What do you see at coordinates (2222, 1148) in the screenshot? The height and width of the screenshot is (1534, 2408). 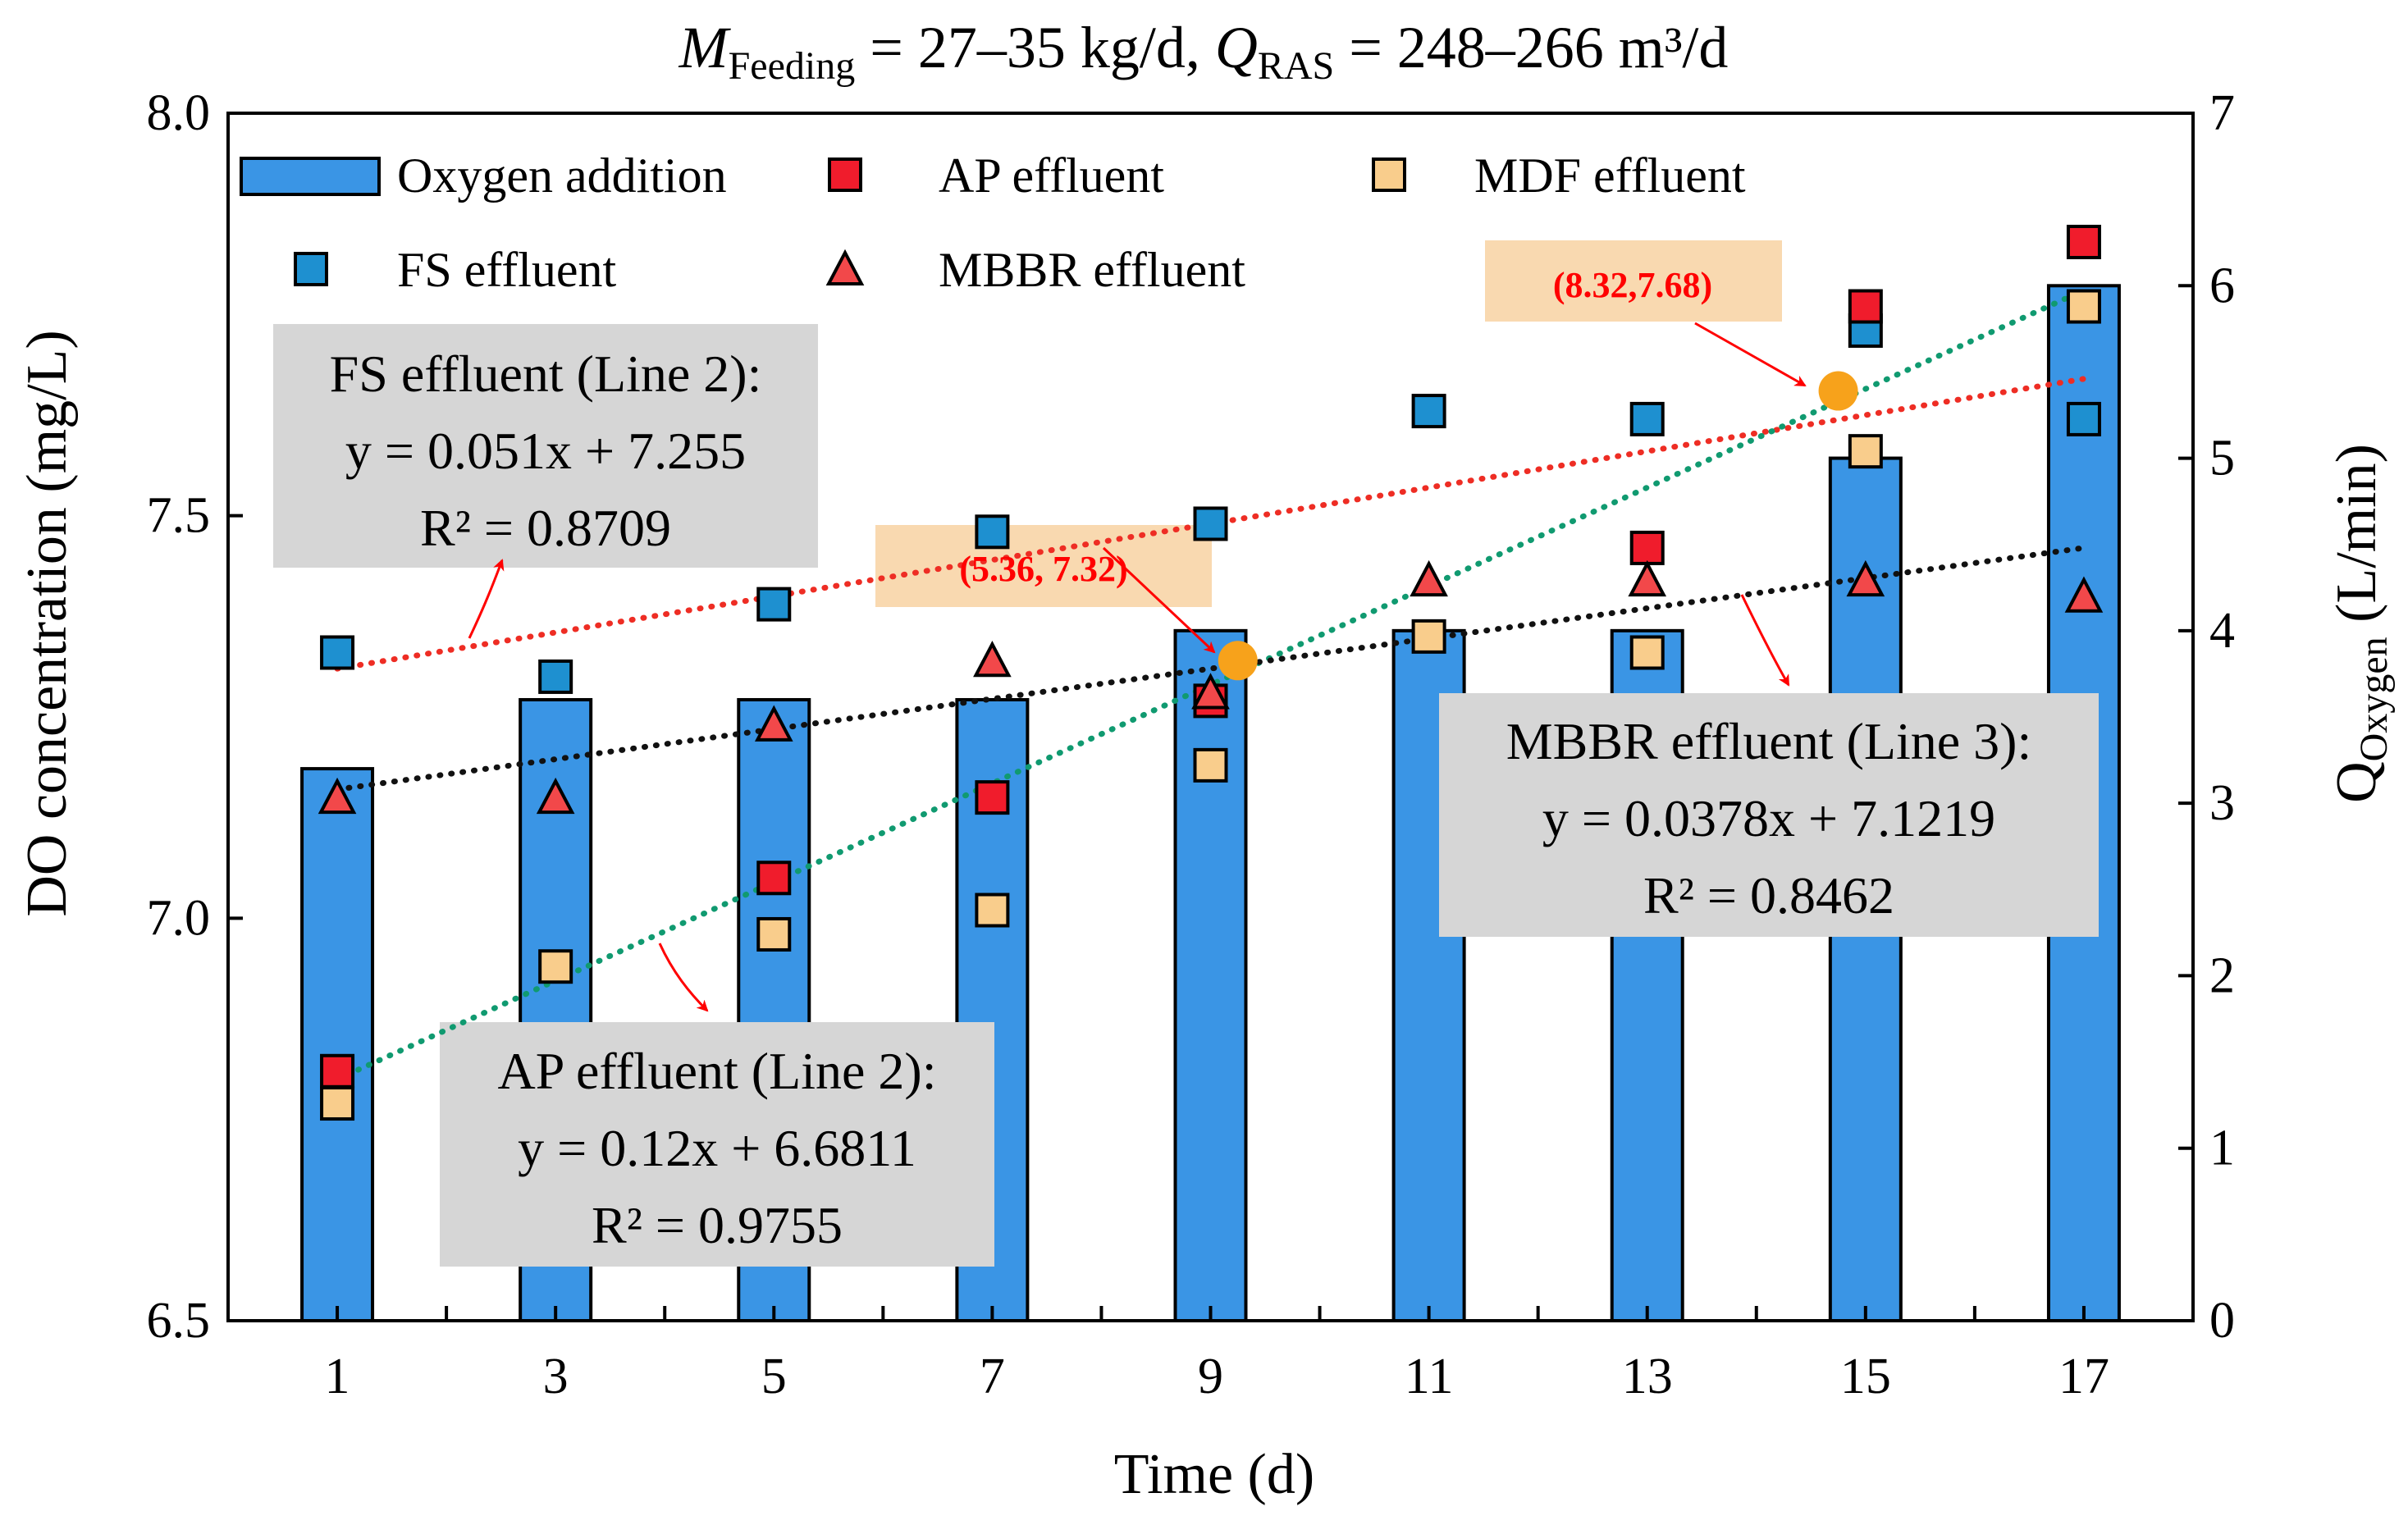 I see `y2-tick-label-1: 1` at bounding box center [2222, 1148].